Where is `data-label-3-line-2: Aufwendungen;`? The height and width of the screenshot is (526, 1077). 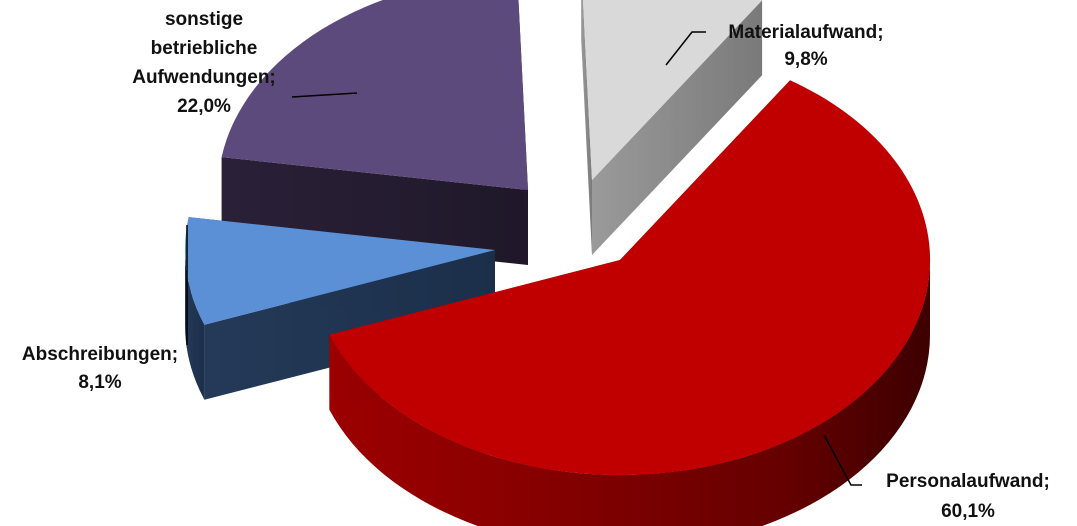
data-label-3-line-2: Aufwendungen; is located at coordinates (204, 77).